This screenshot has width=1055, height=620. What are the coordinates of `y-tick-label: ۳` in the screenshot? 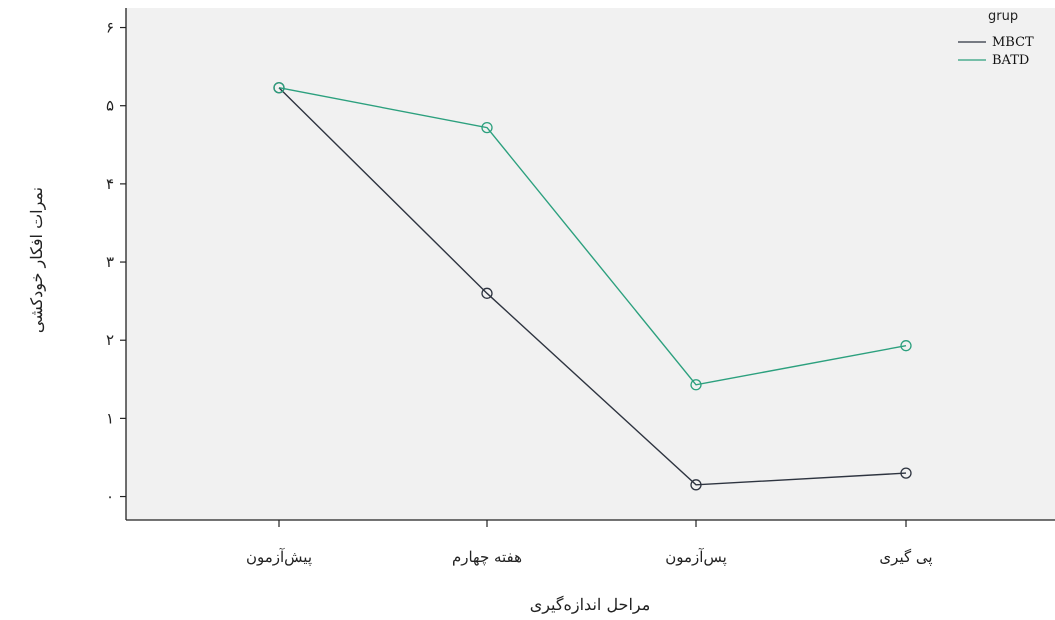 It's located at (110, 262).